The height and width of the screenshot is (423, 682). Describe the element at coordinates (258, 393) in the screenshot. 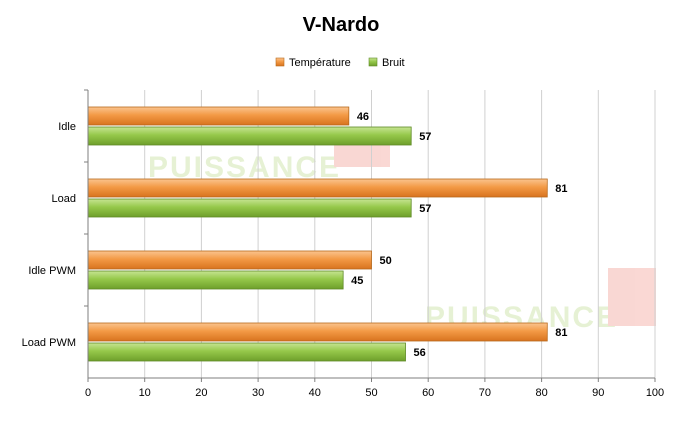

I see `x-tick-label: 30` at that location.